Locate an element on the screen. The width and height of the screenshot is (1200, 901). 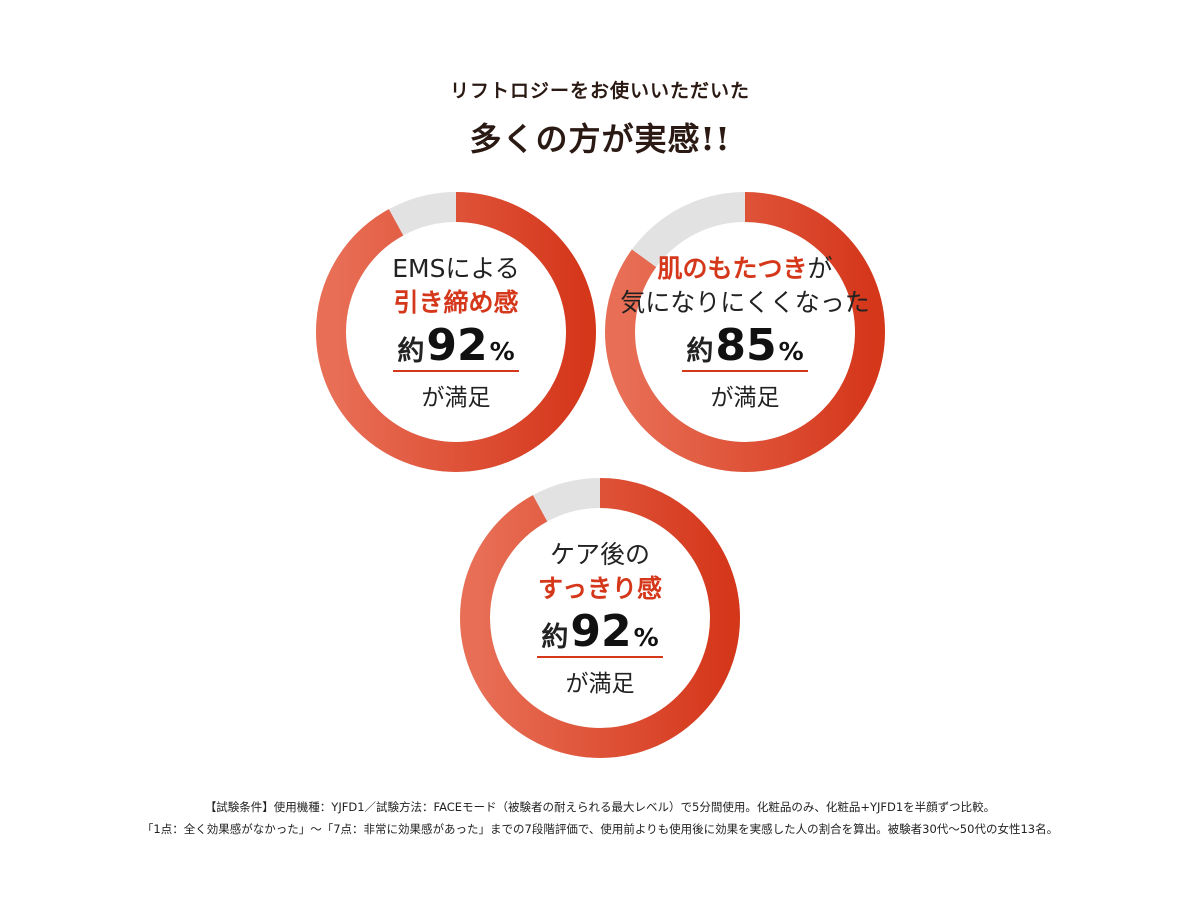
donut-label: ケア後の すっきり感 約 92 % が満足 is located at coordinates (600, 618).